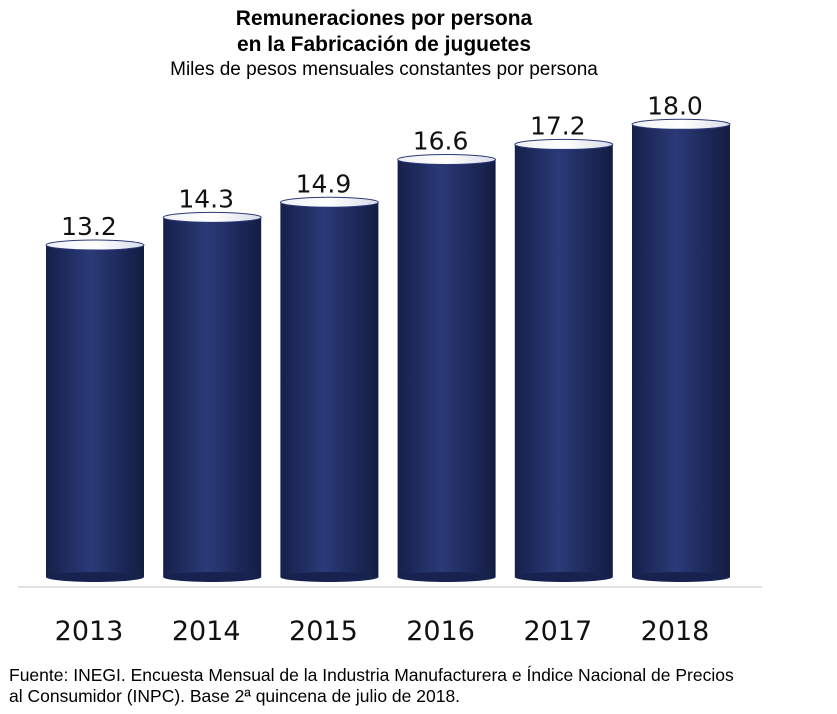 This screenshot has height=714, width=837. I want to click on data-label-2018: 18.0, so click(675, 105).